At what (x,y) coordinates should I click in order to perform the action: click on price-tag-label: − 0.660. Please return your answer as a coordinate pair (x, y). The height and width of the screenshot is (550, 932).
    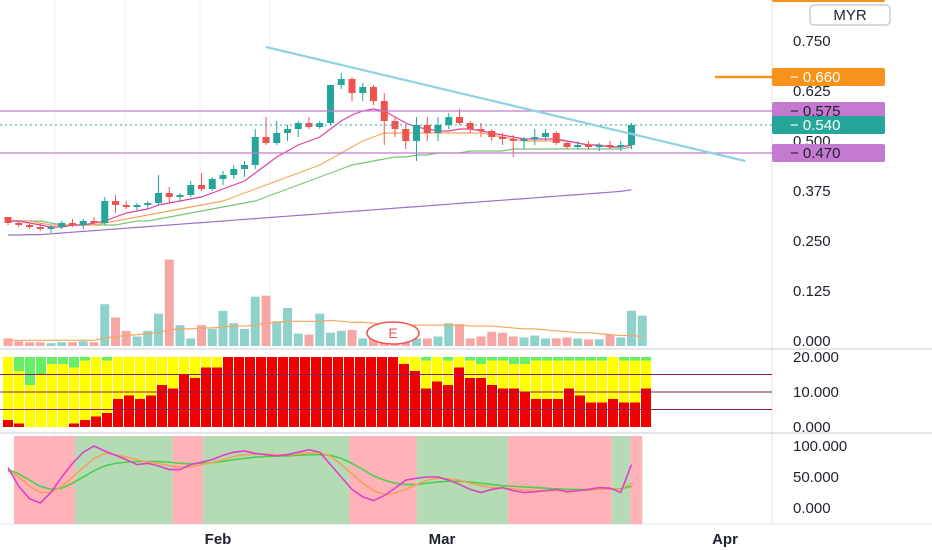
    Looking at the image, I should click on (815, 77).